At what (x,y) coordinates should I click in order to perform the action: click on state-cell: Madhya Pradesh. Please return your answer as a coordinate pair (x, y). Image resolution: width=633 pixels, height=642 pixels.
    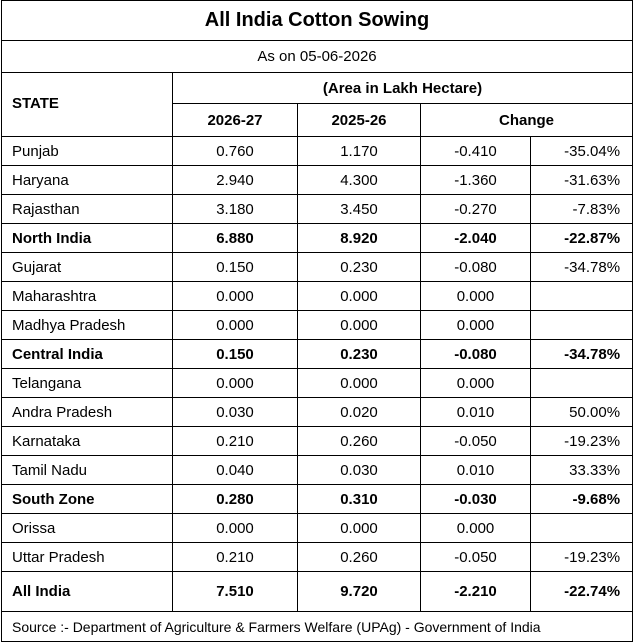
    Looking at the image, I should click on (87, 325).